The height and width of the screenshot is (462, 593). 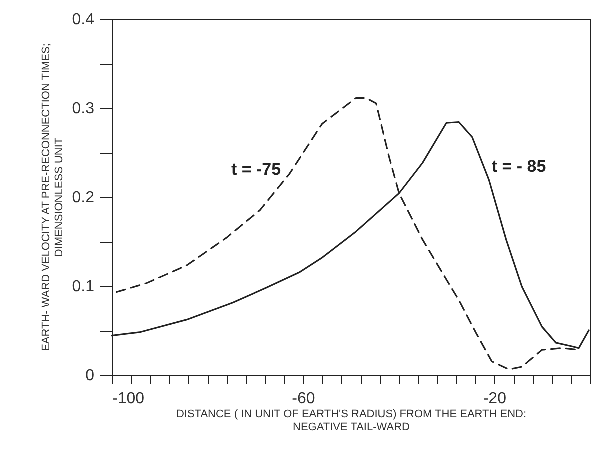 What do you see at coordinates (519, 166) in the screenshot?
I see `series-label: t = - 85` at bounding box center [519, 166].